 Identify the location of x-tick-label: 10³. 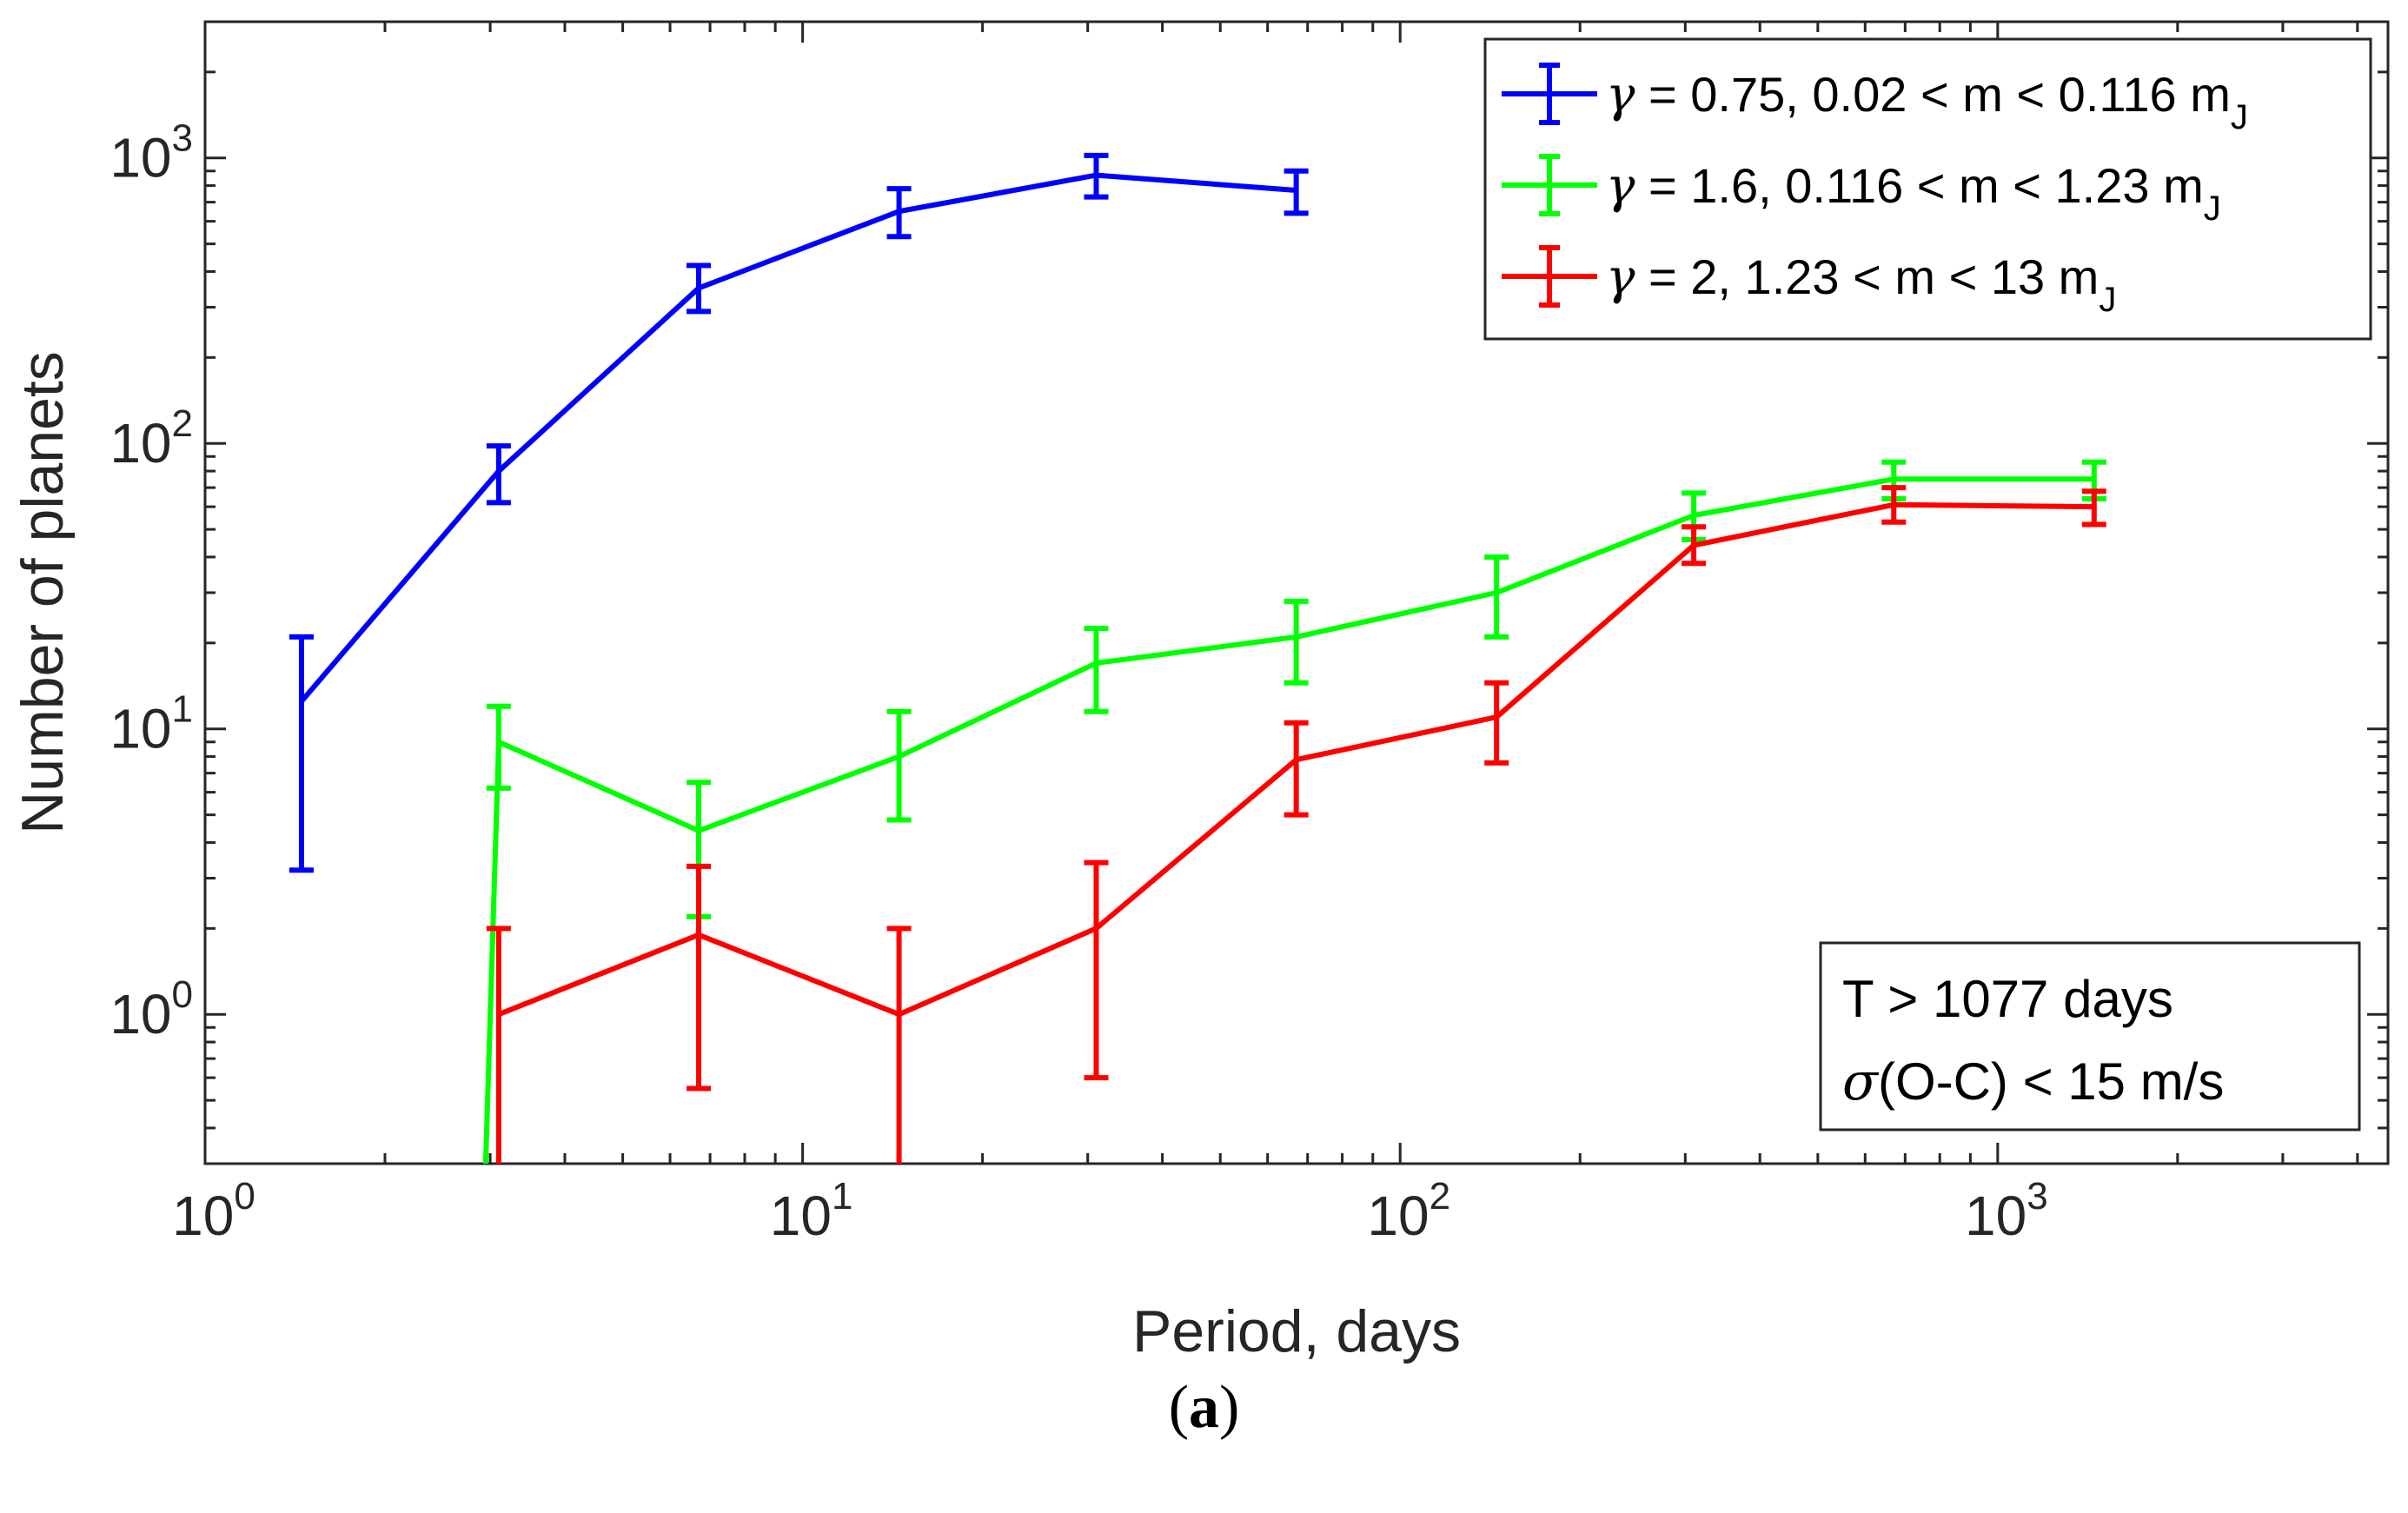
(2006, 1211).